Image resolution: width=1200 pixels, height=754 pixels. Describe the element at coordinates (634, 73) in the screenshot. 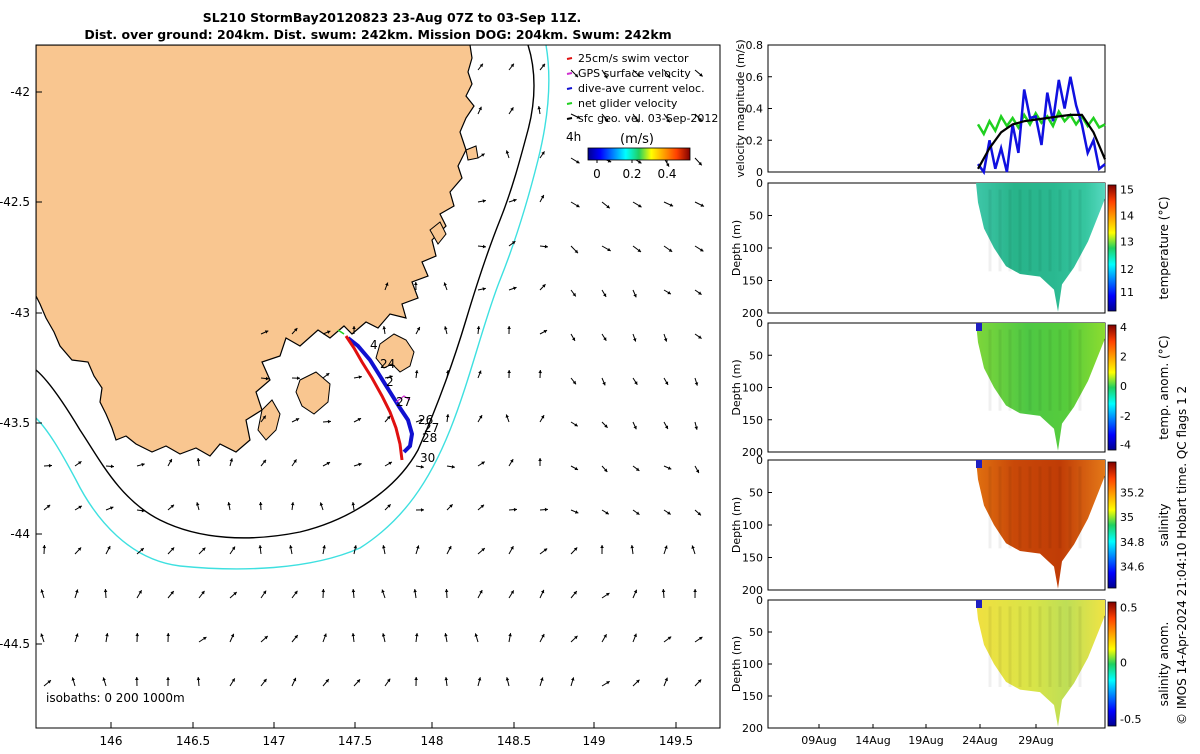

I see `legend-label: GPS surface velocity` at that location.